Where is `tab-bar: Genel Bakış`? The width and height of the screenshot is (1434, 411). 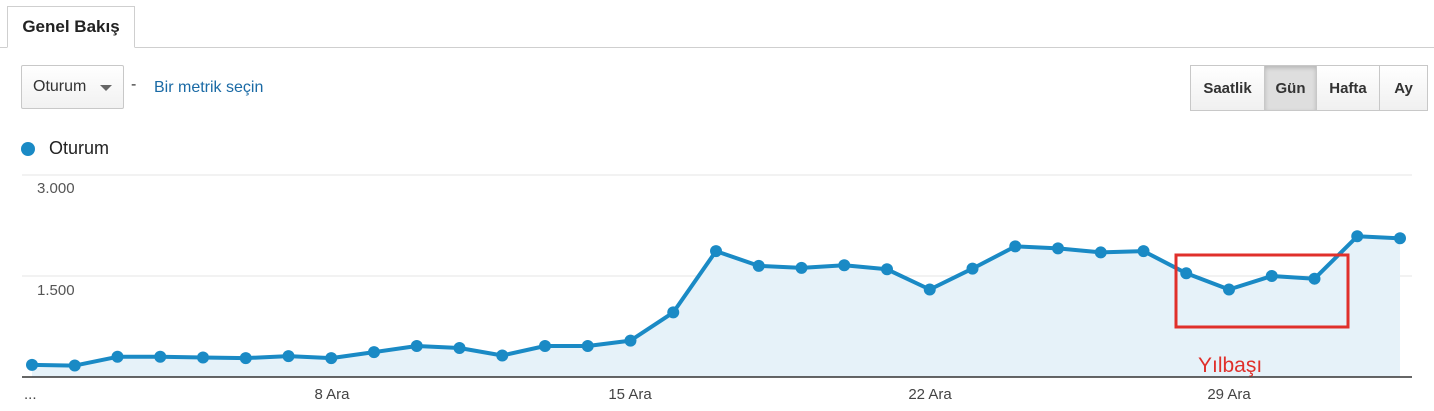
tab-bar: Genel Bakış is located at coordinates (717, 24).